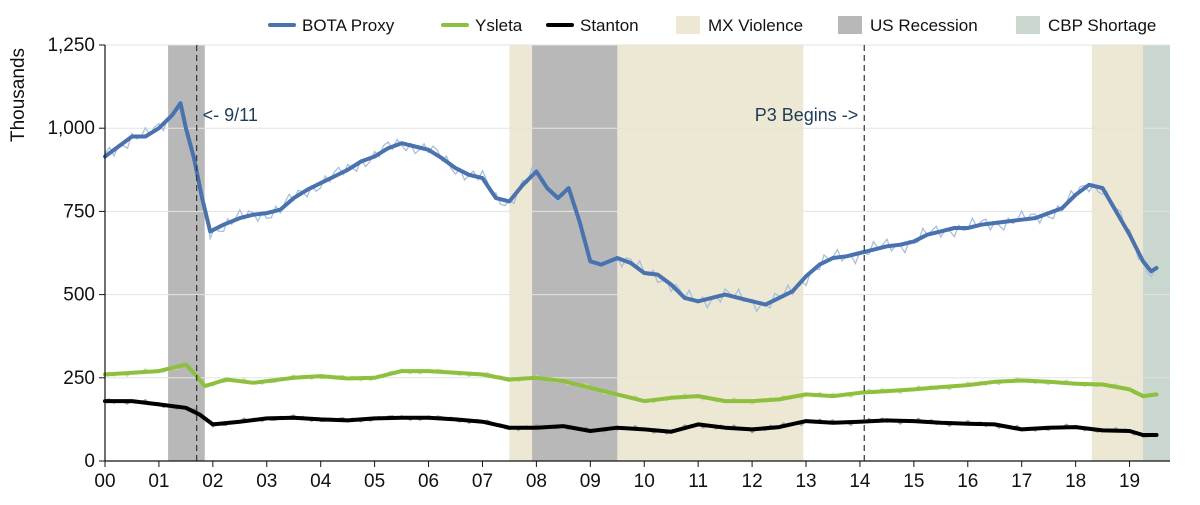 Image resolution: width=1200 pixels, height=505 pixels. I want to click on y-tick-label: 1,250, so click(71, 45).